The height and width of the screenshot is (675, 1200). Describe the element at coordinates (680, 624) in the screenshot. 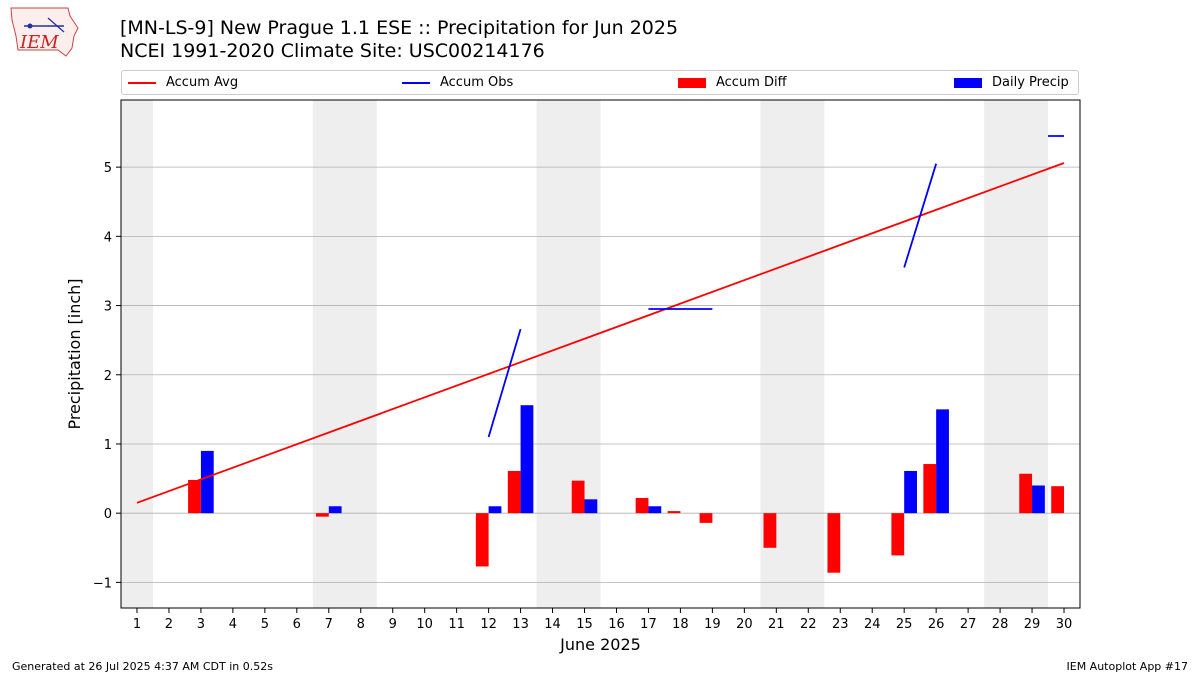

I see `x-tick-label: 18` at that location.